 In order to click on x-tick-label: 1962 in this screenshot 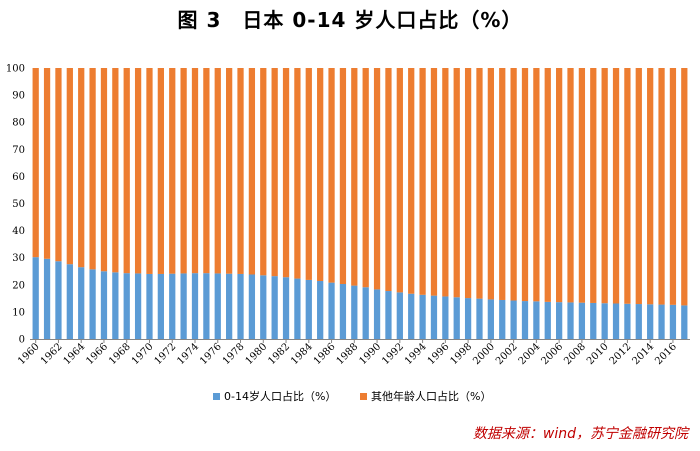, I will do `click(52, 354)`.